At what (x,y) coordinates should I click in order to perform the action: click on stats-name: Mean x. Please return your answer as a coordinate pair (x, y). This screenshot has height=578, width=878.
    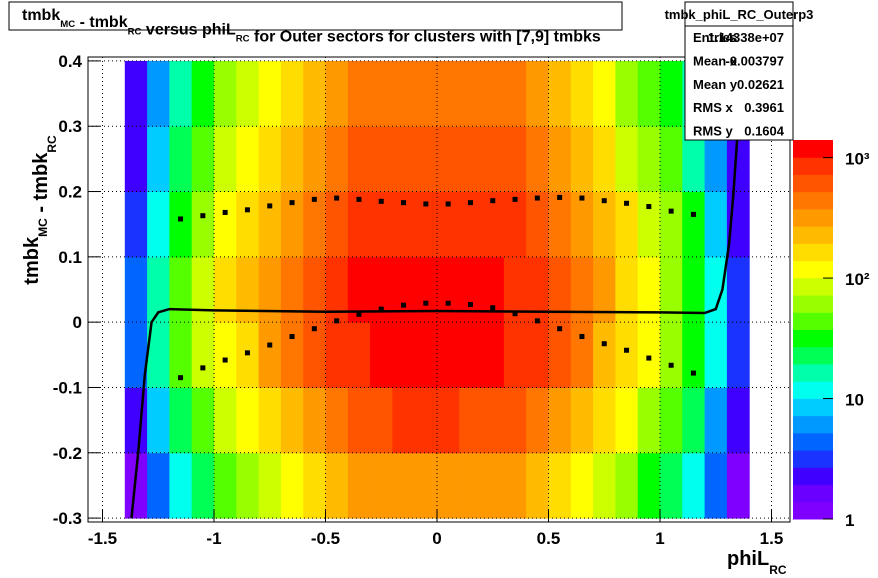
    Looking at the image, I should click on (715, 60).